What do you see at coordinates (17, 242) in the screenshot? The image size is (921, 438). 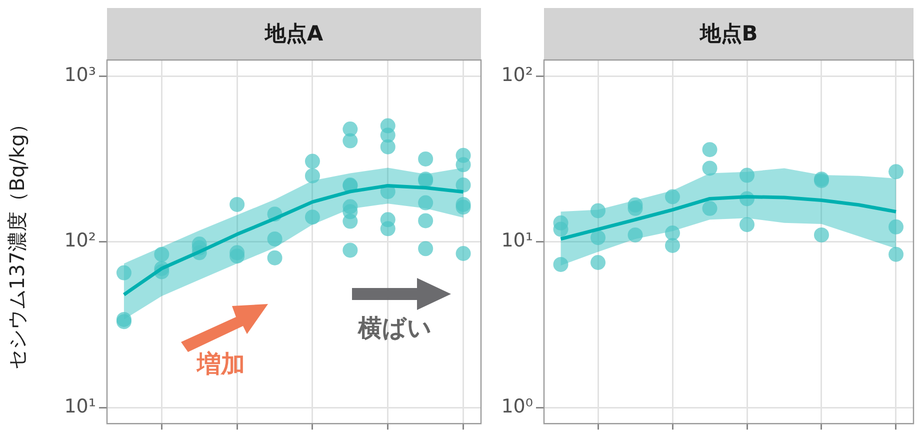 I see `y-axis-title: セシウム137濃度（Bq/kg）` at bounding box center [17, 242].